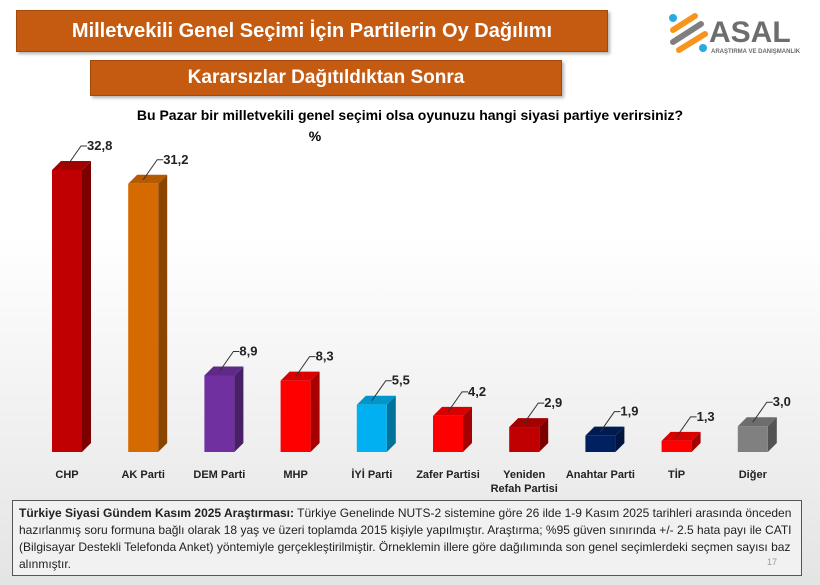  I want to click on category-label: Anahtar Parti, so click(600, 475).